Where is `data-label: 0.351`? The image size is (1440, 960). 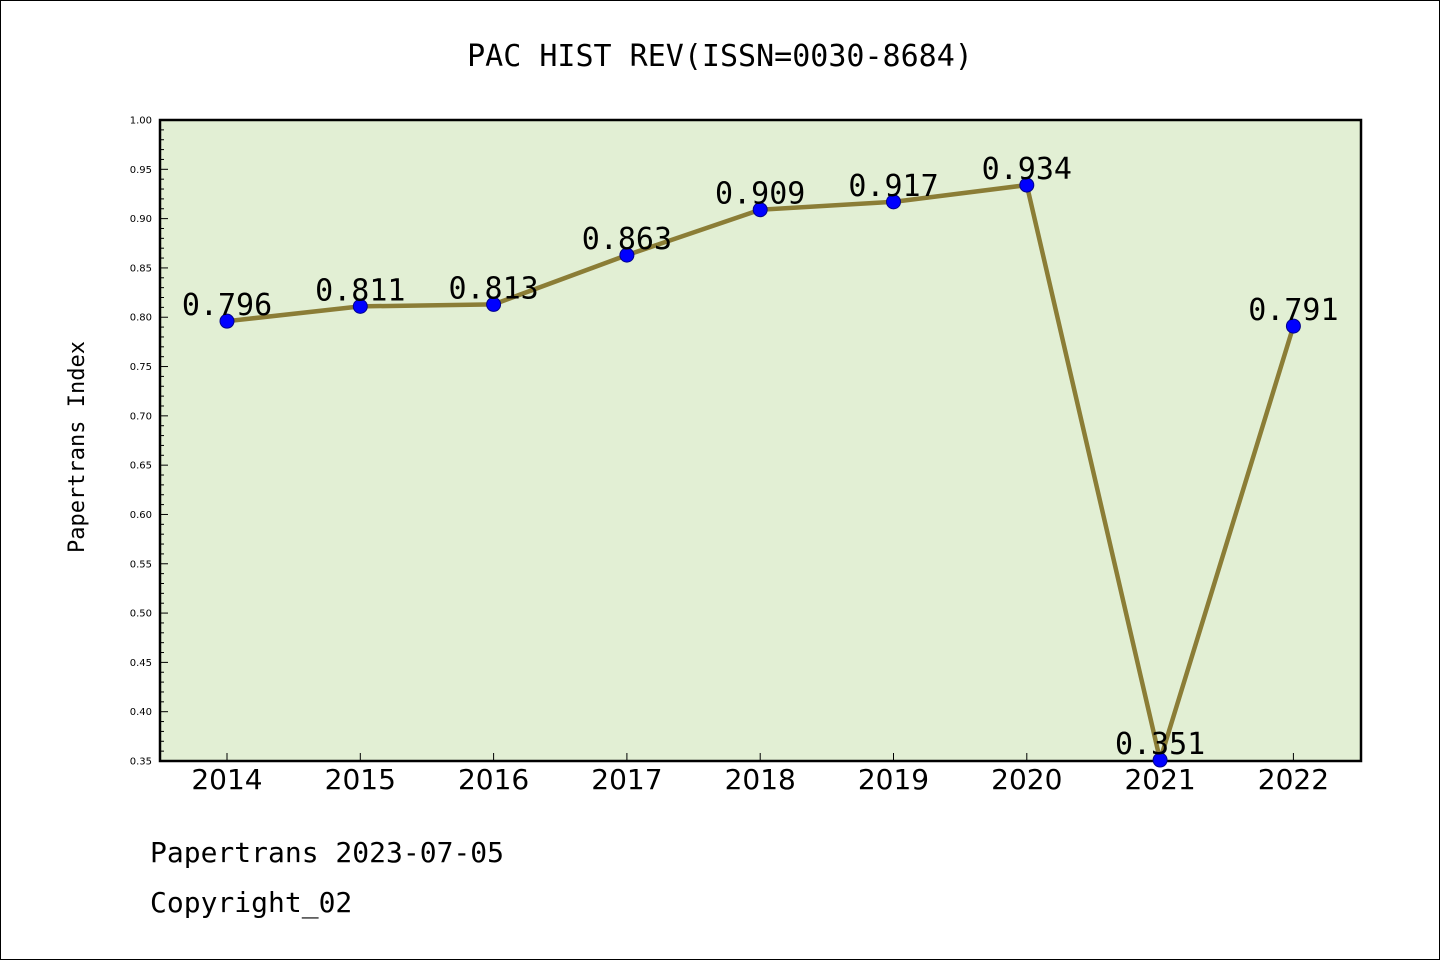
data-label: 0.351 is located at coordinates (1160, 744).